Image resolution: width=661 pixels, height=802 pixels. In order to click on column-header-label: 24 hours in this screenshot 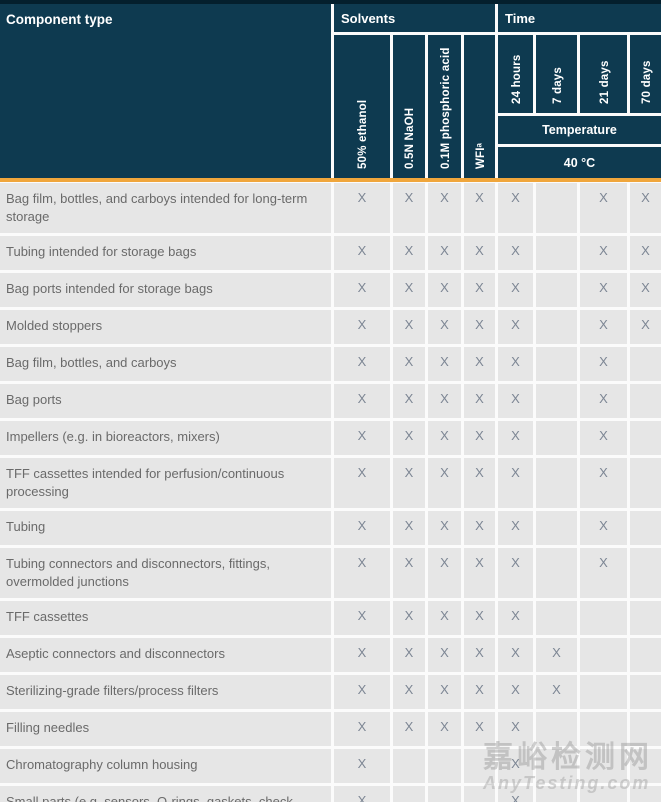, I will do `click(516, 79)`.